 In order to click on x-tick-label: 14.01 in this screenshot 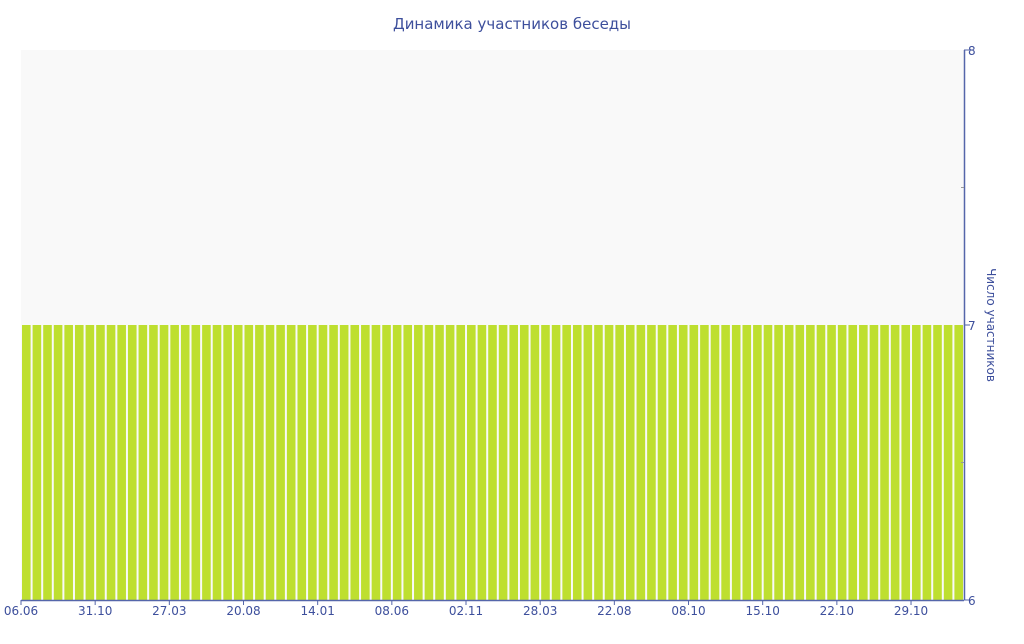, I will do `click(317, 611)`.